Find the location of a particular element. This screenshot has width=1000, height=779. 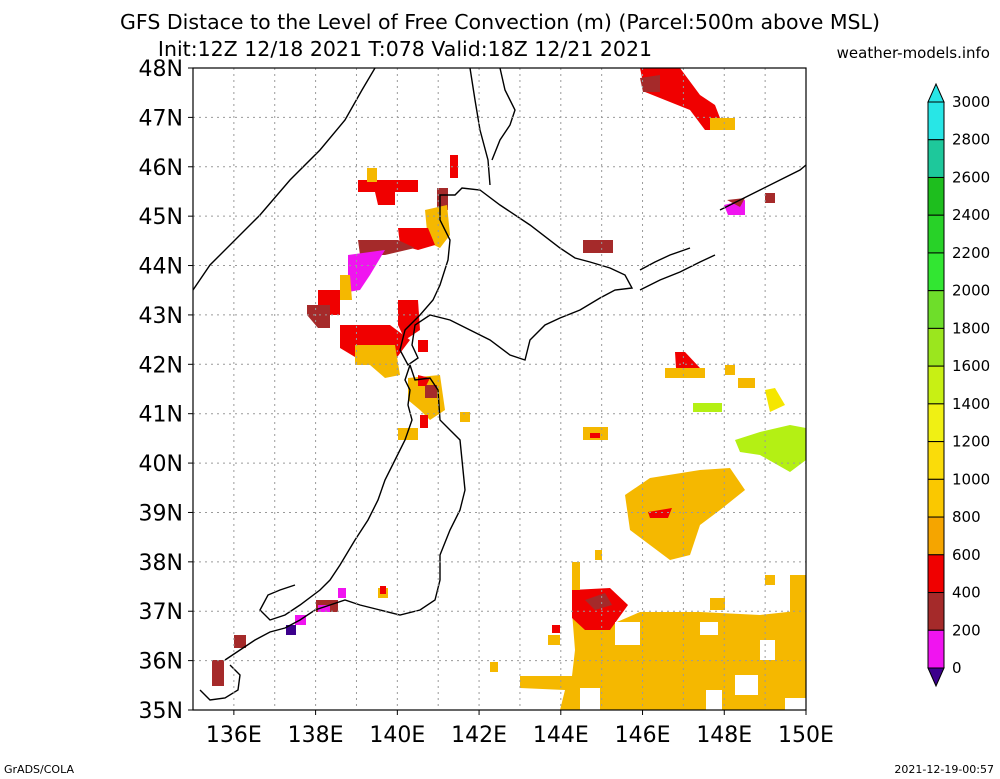

footer-left: GrADS/COLA is located at coordinates (39, 769).